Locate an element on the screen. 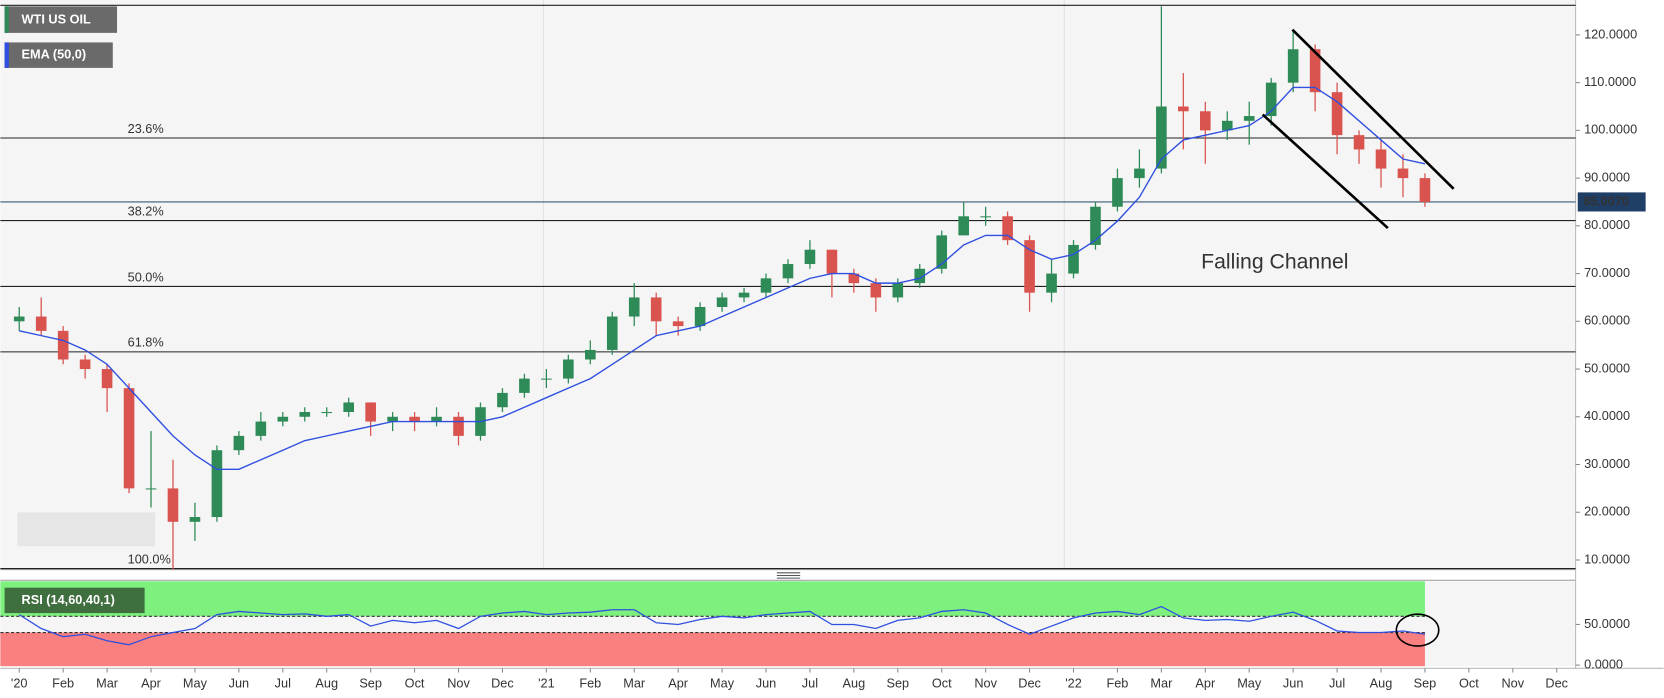 The height and width of the screenshot is (698, 1664). fib-label: 0.0% is located at coordinates (142, 1).